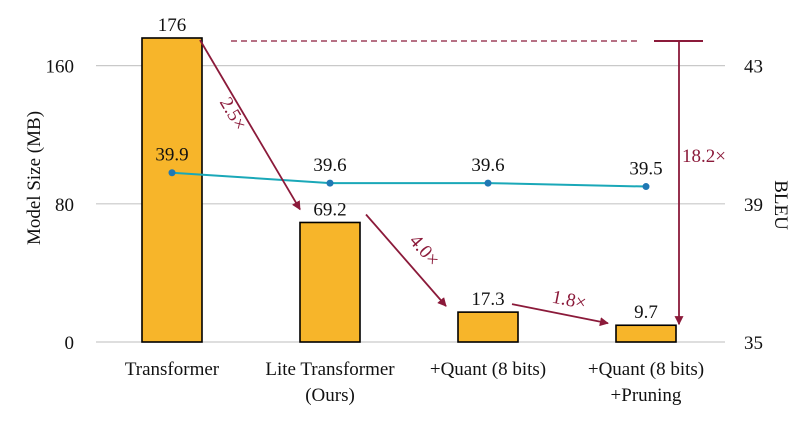 Image resolution: width=801 pixels, height=427 pixels. Describe the element at coordinates (753, 205) in the screenshot. I see `right-tick-label: 39` at that location.